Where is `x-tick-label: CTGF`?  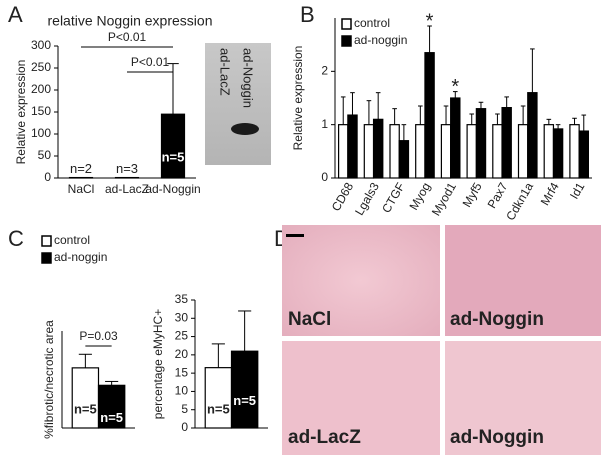 x-tick-label: CTGF is located at coordinates (393, 197).